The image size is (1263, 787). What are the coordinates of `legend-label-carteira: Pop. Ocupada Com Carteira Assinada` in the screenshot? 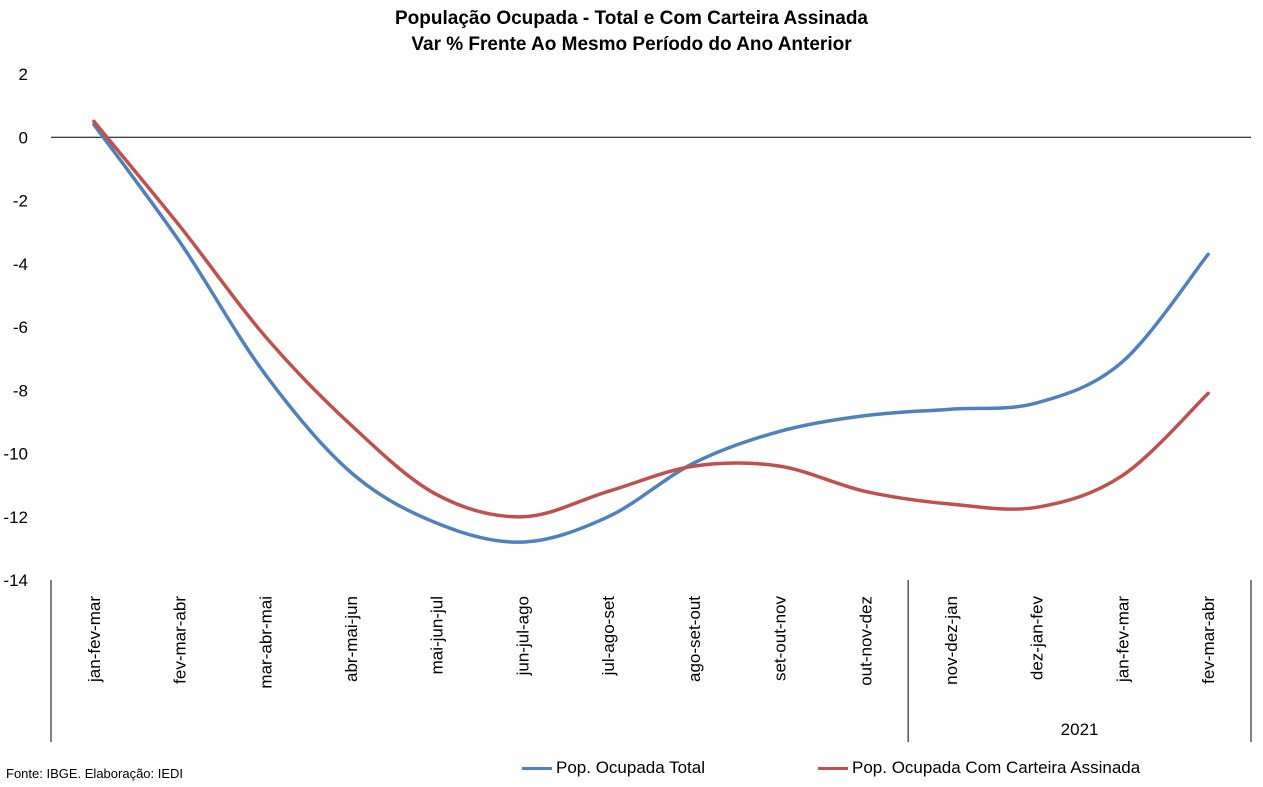 It's located at (996, 767).